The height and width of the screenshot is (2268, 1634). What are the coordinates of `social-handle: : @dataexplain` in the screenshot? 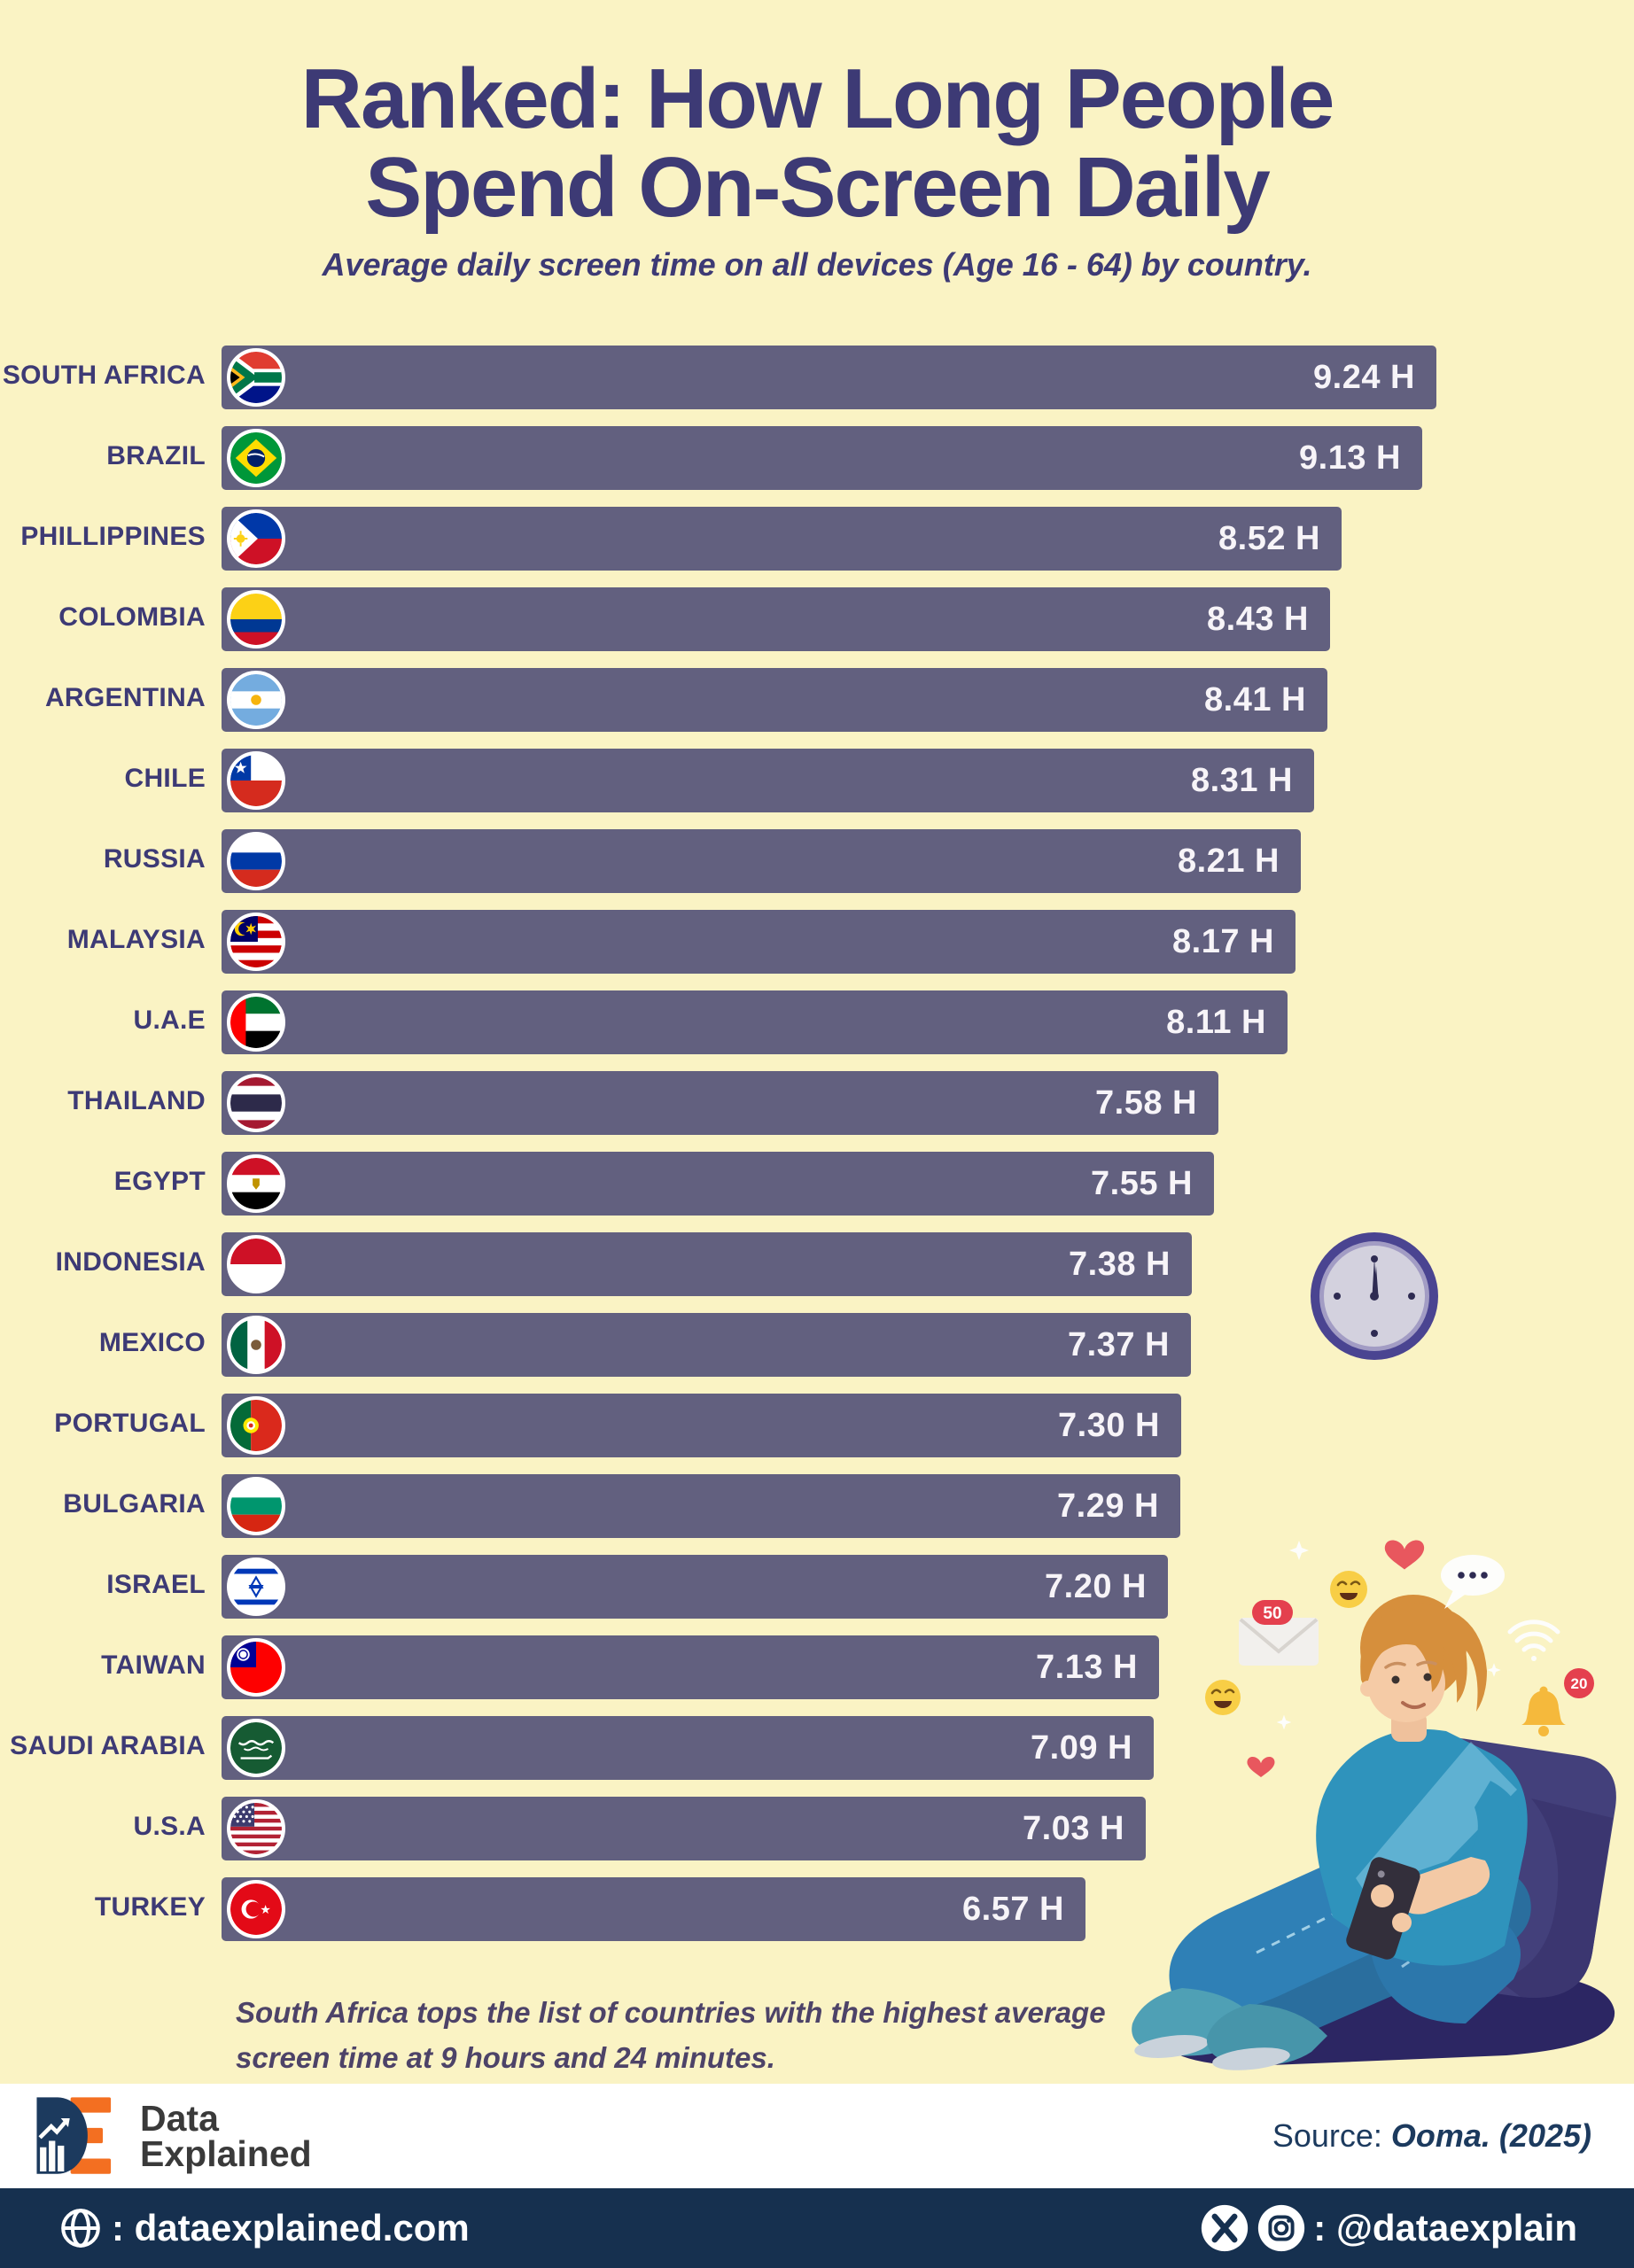 It's located at (1445, 2228).